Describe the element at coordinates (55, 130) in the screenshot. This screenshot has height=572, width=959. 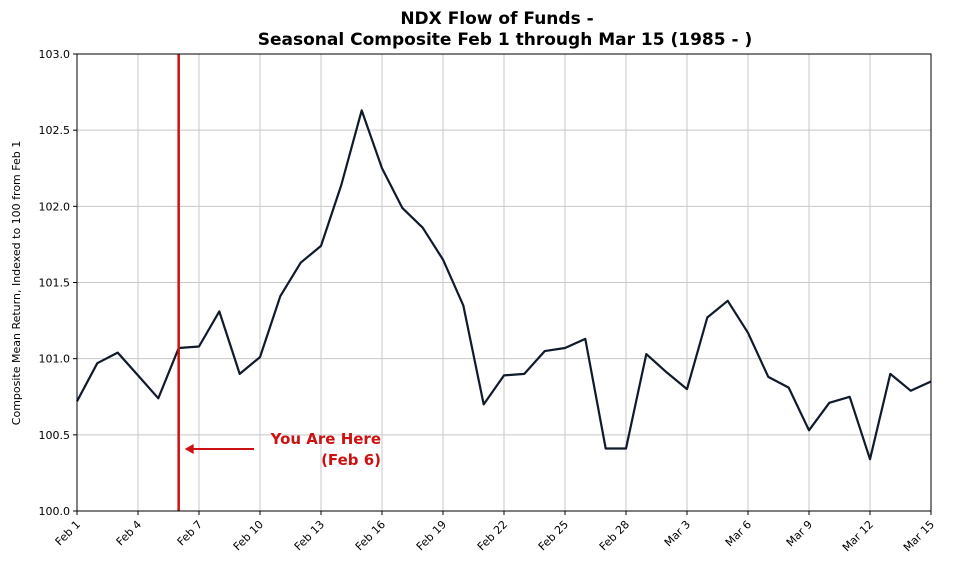
I see `y-tick-label: 102.5` at that location.